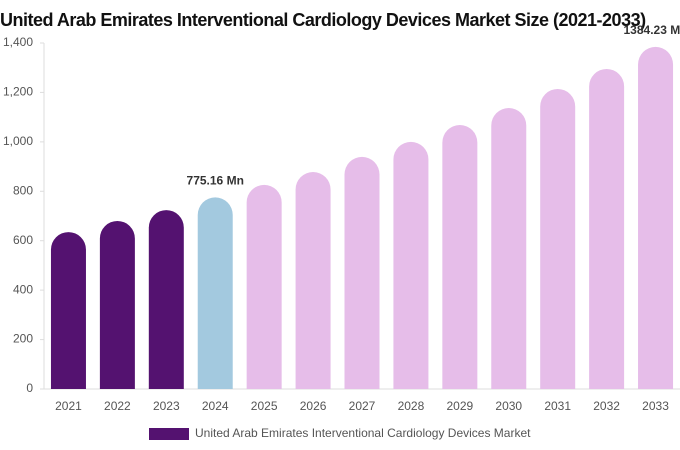  I want to click on value-label: 1384.23 Mn, so click(652, 30).